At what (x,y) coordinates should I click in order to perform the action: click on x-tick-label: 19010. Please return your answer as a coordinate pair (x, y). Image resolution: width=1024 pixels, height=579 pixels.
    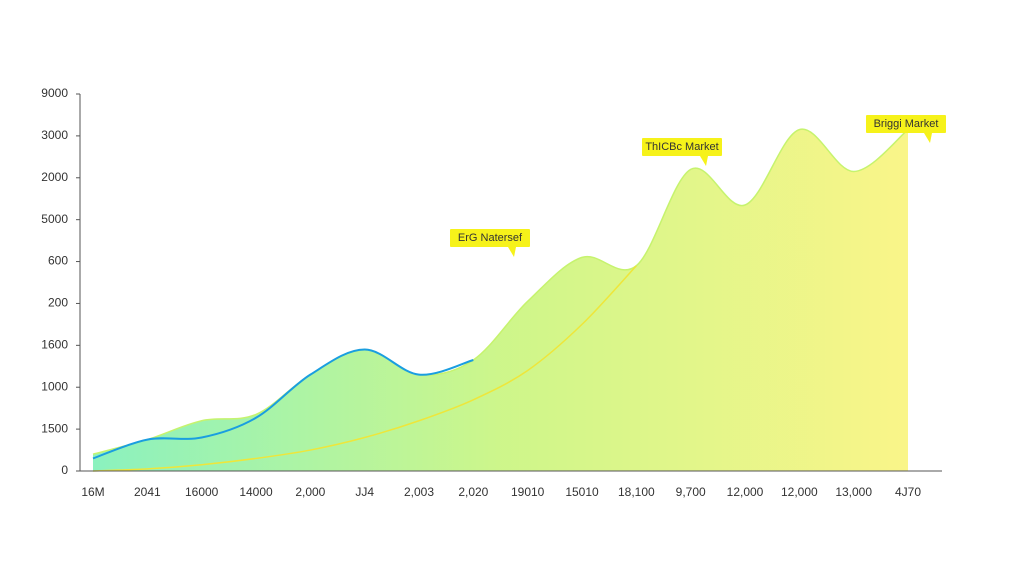
    Looking at the image, I should click on (528, 492).